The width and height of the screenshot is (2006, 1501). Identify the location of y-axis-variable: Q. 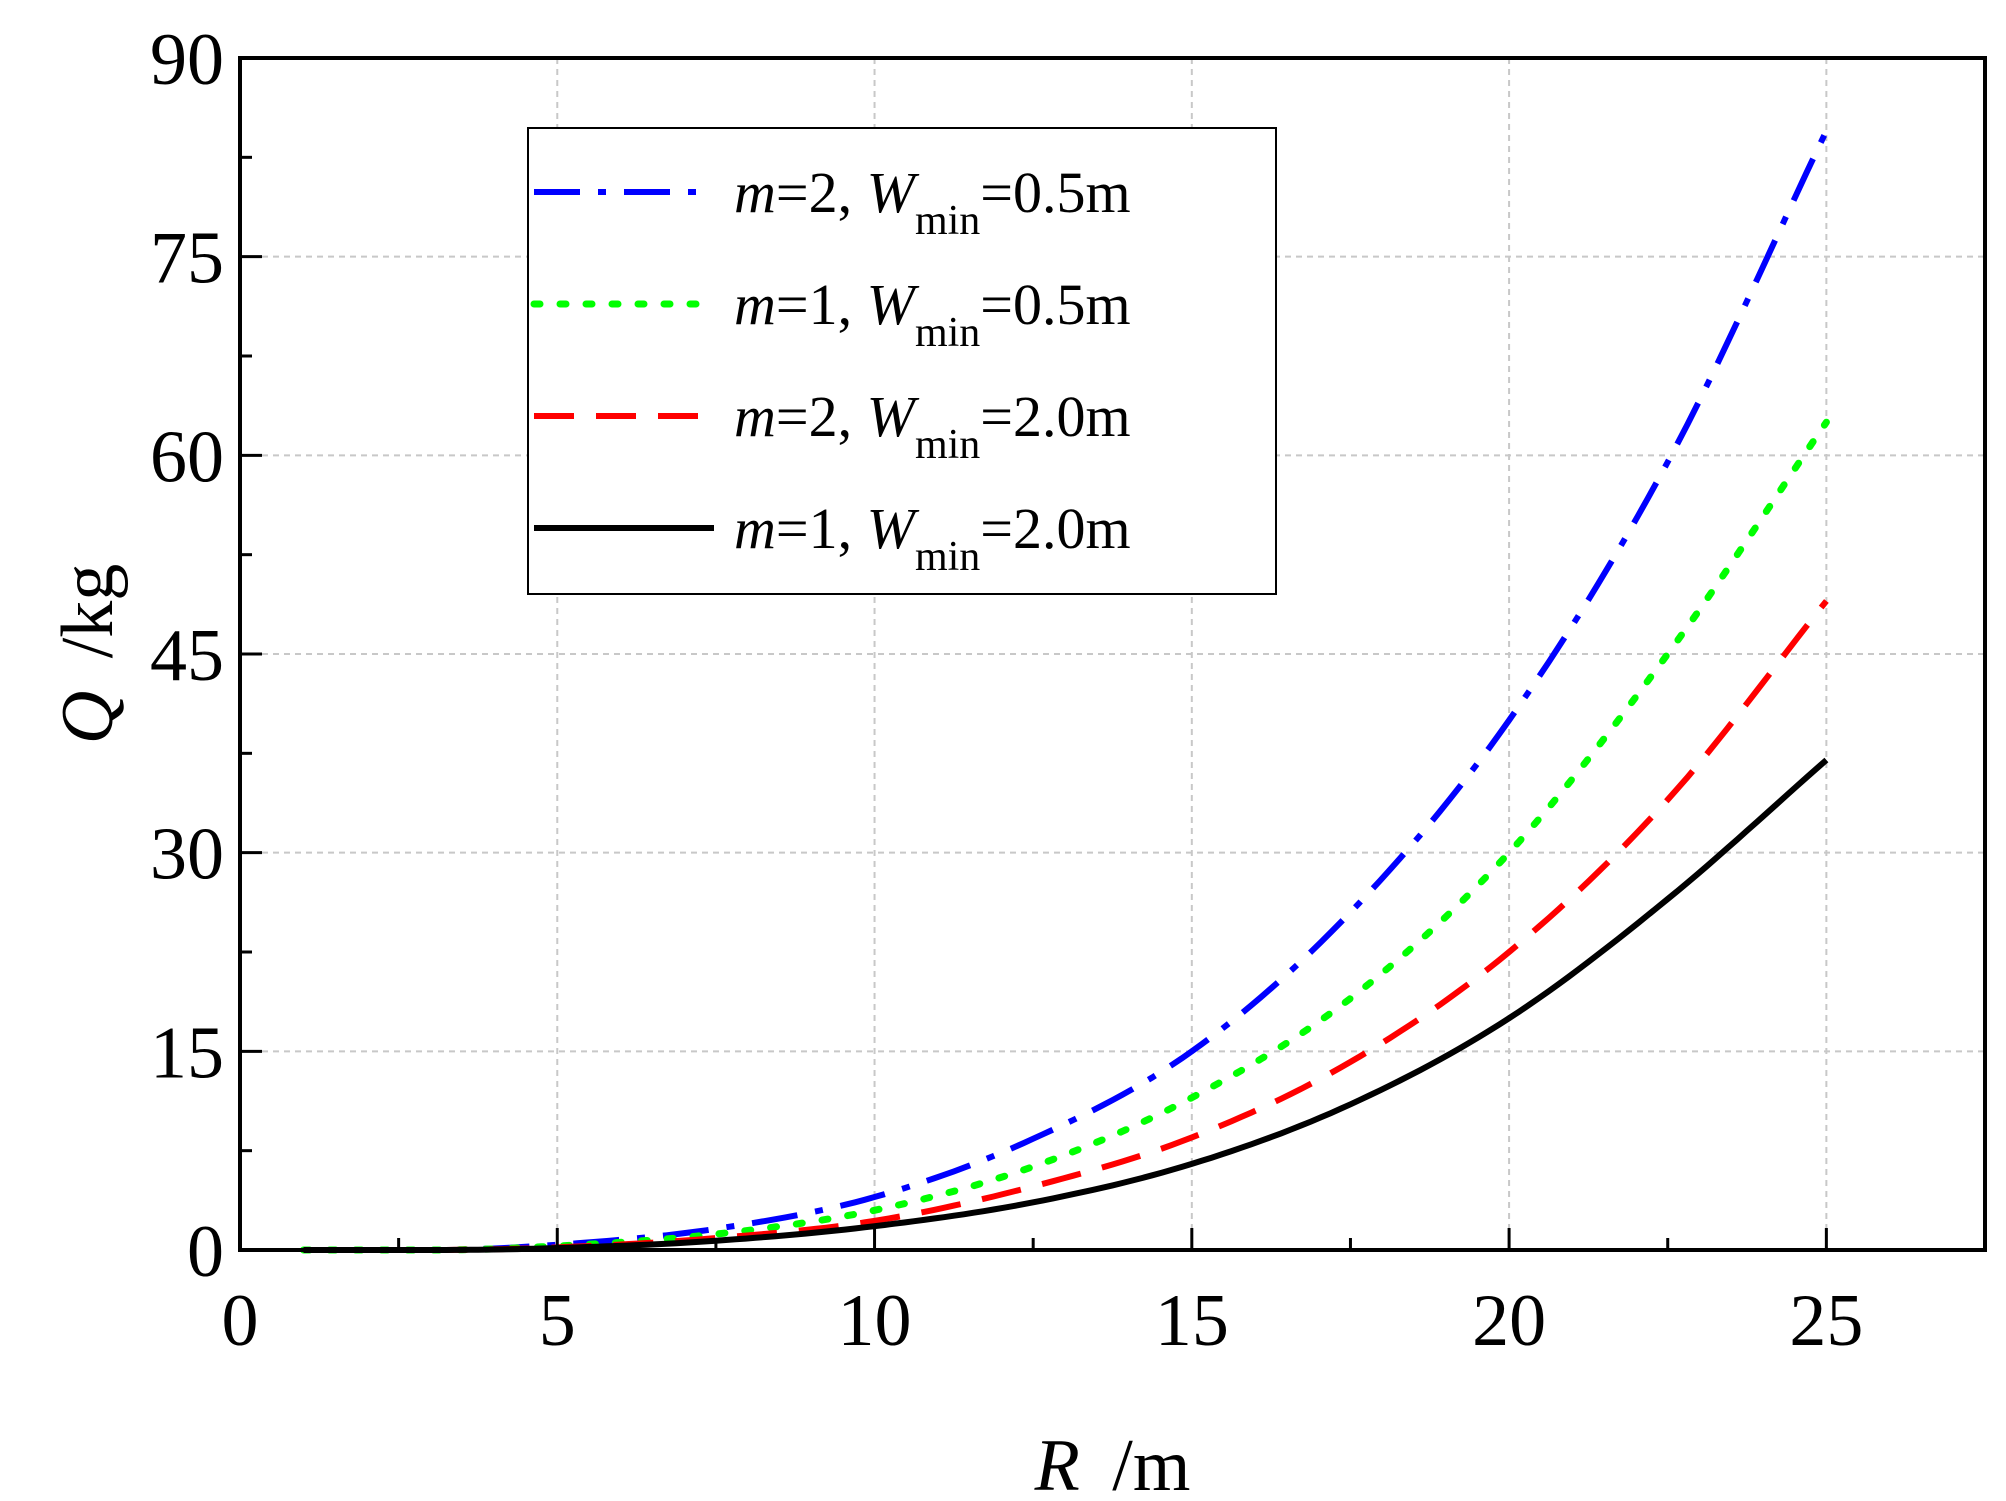
(88, 717).